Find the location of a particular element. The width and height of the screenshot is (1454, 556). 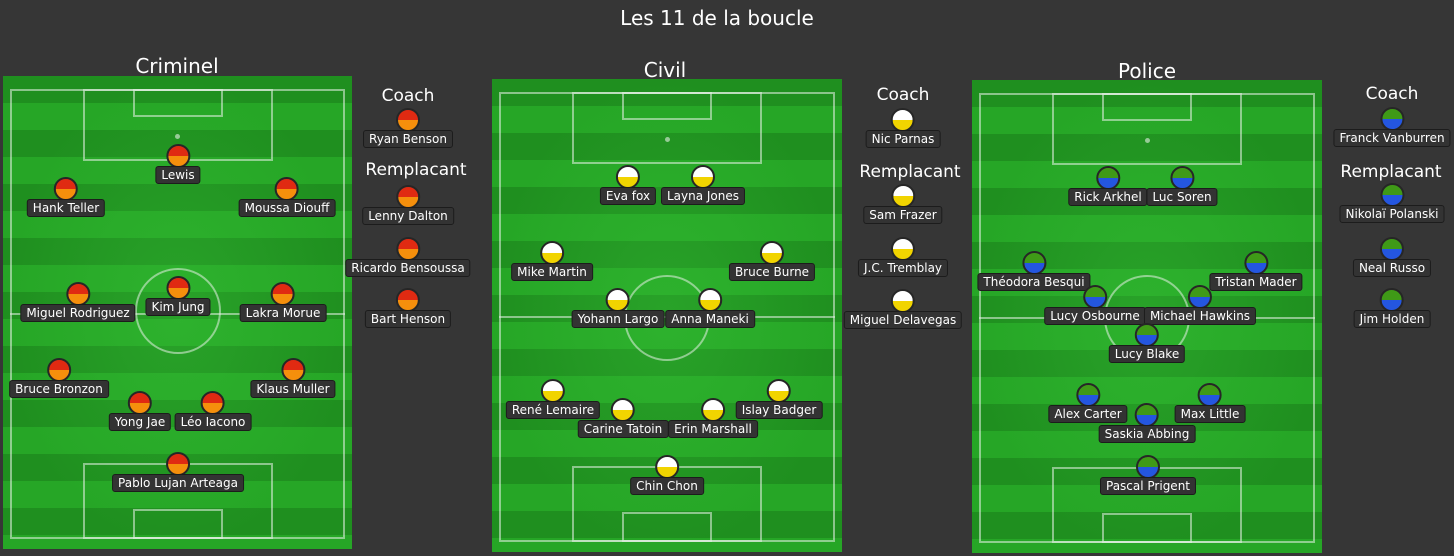

sub-card: Nikolaï Polanski is located at coordinates (1392, 203).